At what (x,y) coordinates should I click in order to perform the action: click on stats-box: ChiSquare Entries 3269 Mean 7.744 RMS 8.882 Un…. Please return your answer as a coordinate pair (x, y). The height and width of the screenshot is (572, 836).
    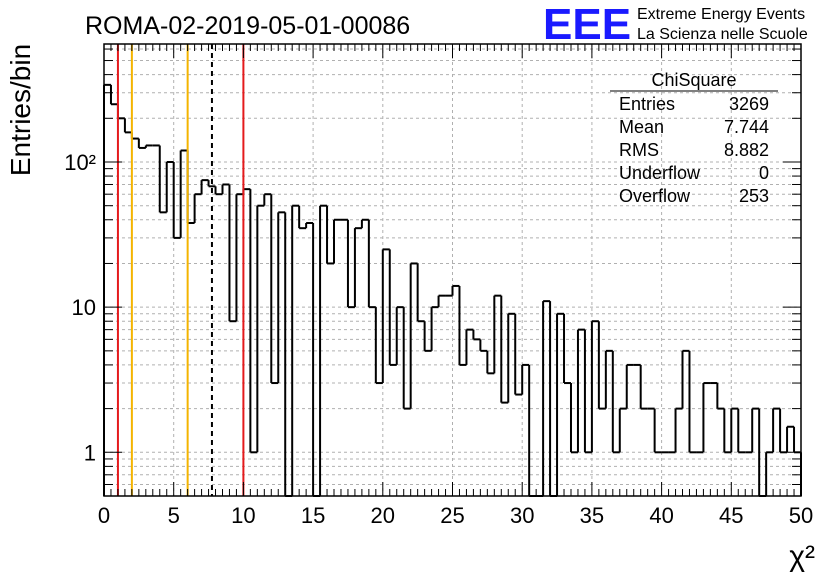
    Looking at the image, I should click on (694, 138).